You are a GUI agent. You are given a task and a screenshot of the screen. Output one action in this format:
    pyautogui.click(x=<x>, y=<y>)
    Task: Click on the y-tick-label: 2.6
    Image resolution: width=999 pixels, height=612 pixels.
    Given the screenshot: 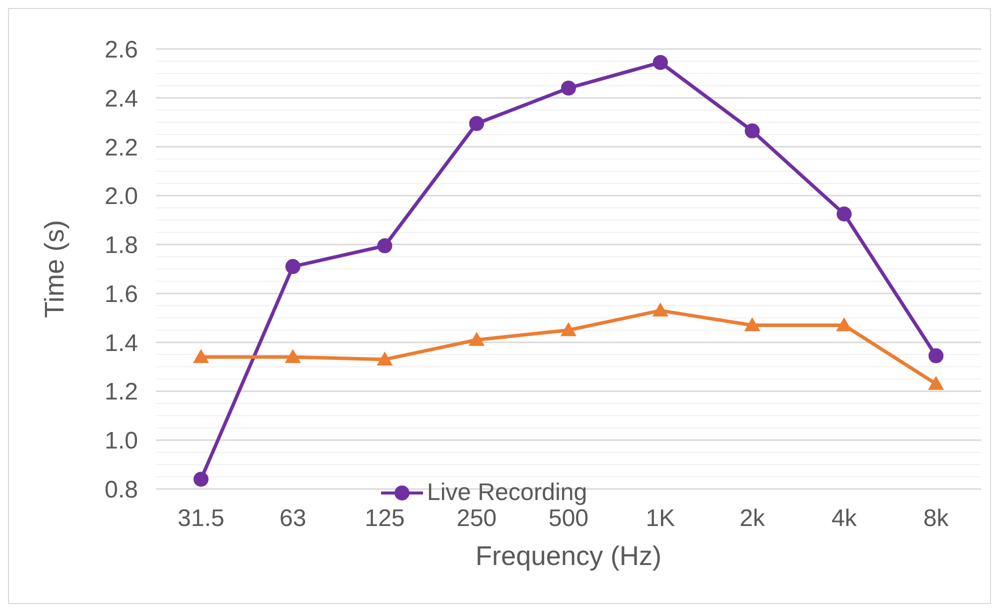 What is the action you would take?
    pyautogui.click(x=121, y=50)
    